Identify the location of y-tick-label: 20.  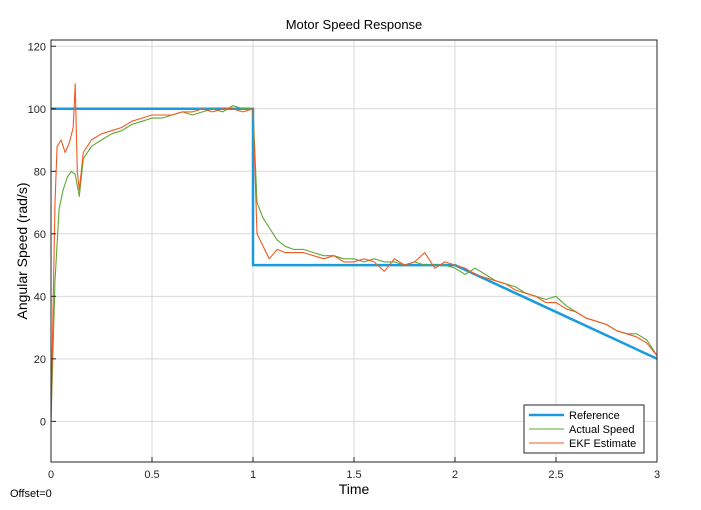
(40, 360).